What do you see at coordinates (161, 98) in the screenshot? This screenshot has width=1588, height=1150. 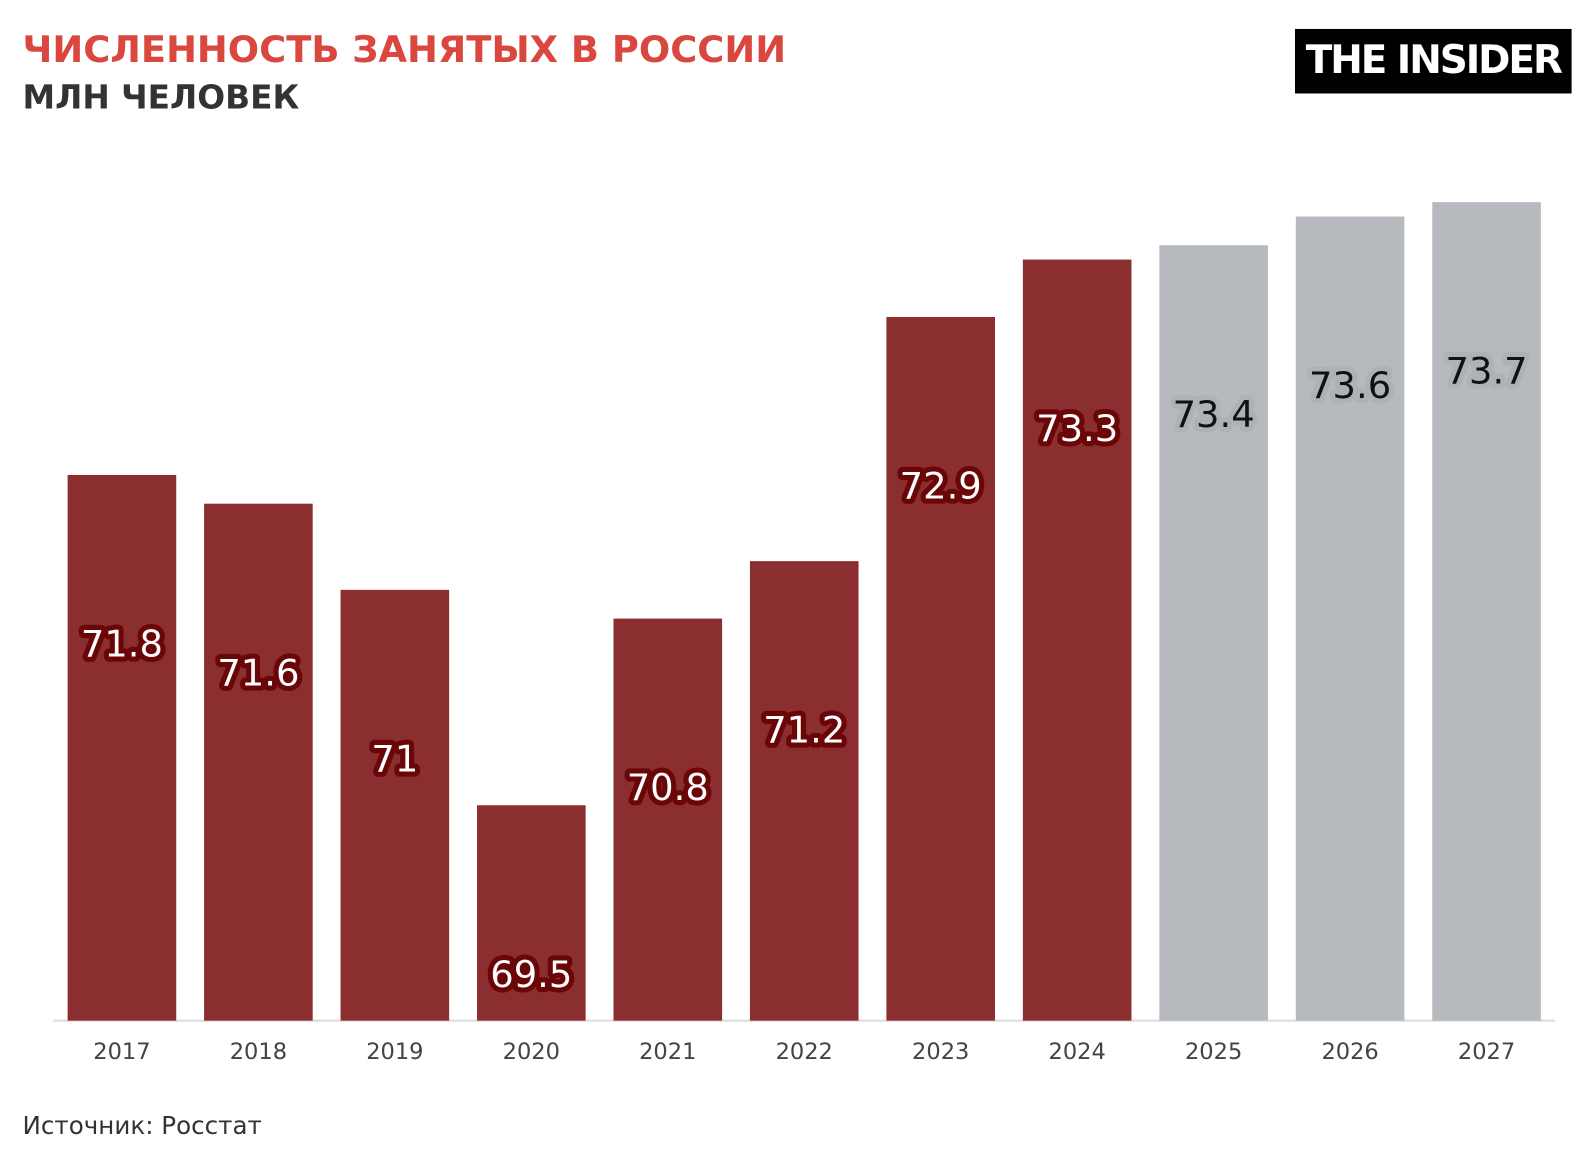 I see `chart-subtitle: МЛН ЧЕЛОВЕК` at bounding box center [161, 98].